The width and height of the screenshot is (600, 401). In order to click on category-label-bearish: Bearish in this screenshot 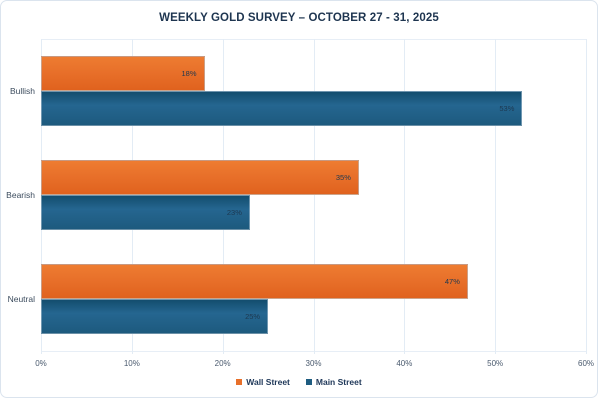, I will do `click(20, 195)`.